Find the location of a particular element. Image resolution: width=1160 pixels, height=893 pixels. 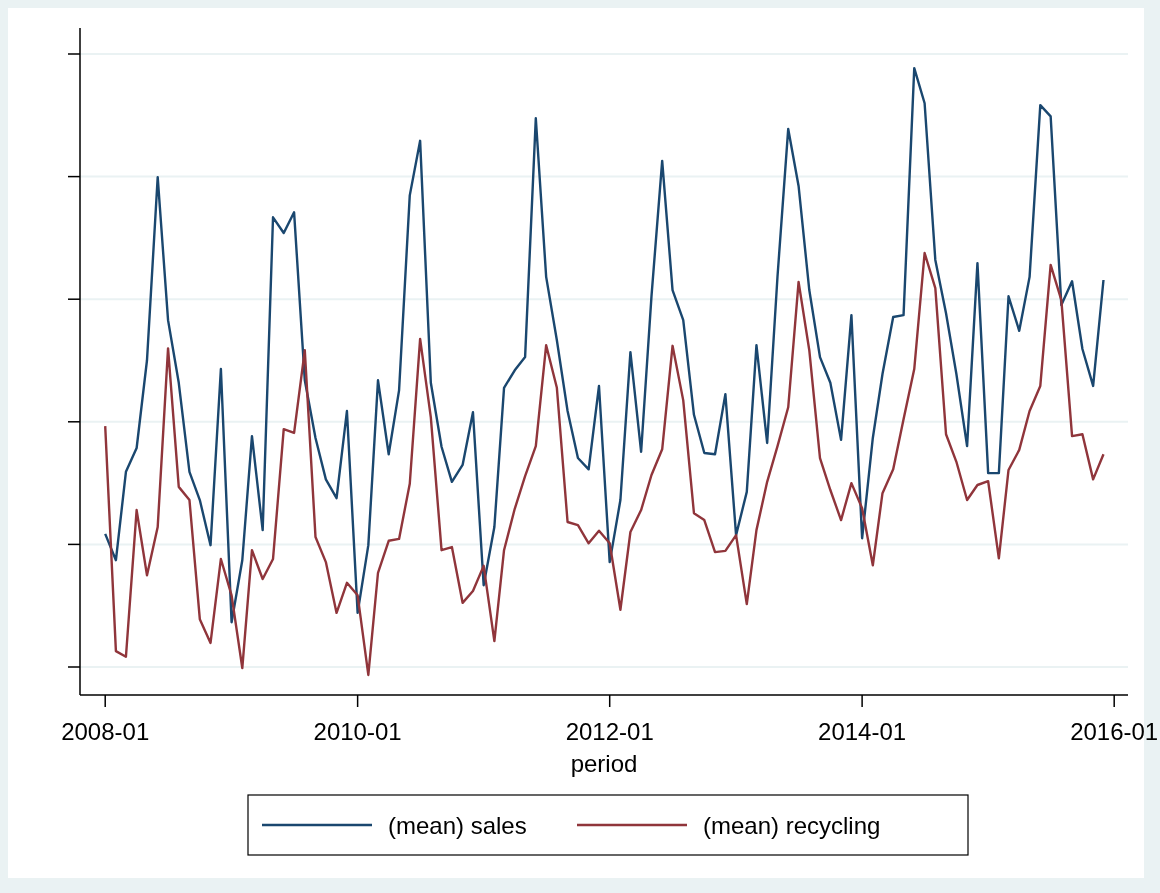

x-tick-label: 2016-01 is located at coordinates (1114, 731).